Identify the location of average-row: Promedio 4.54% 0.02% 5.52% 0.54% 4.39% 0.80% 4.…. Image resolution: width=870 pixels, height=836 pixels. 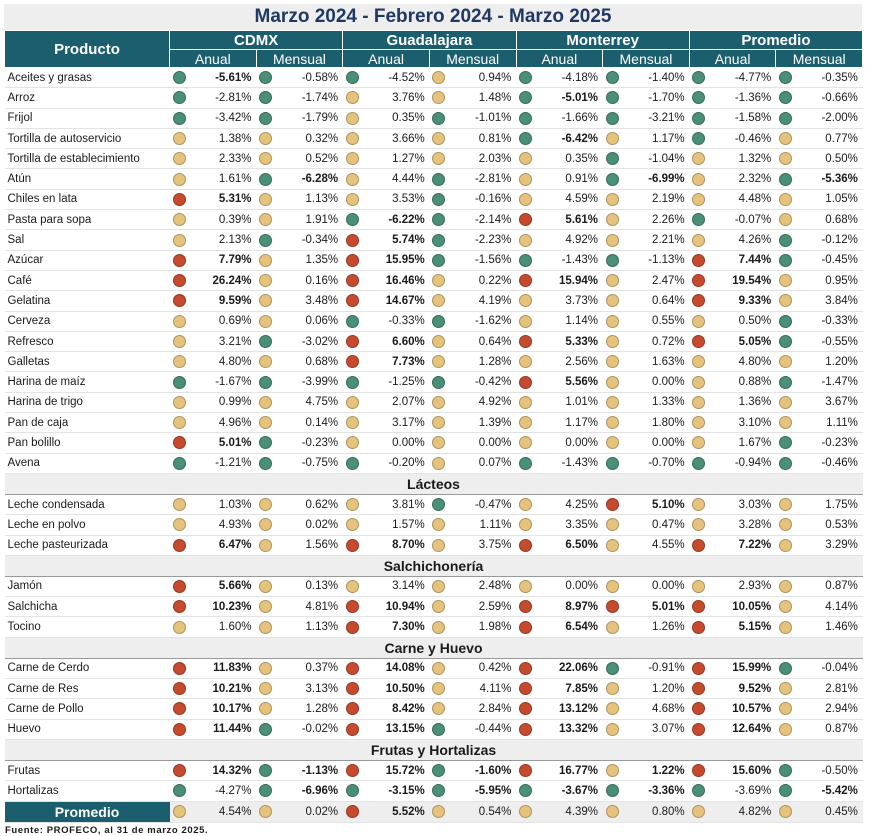
(433, 811).